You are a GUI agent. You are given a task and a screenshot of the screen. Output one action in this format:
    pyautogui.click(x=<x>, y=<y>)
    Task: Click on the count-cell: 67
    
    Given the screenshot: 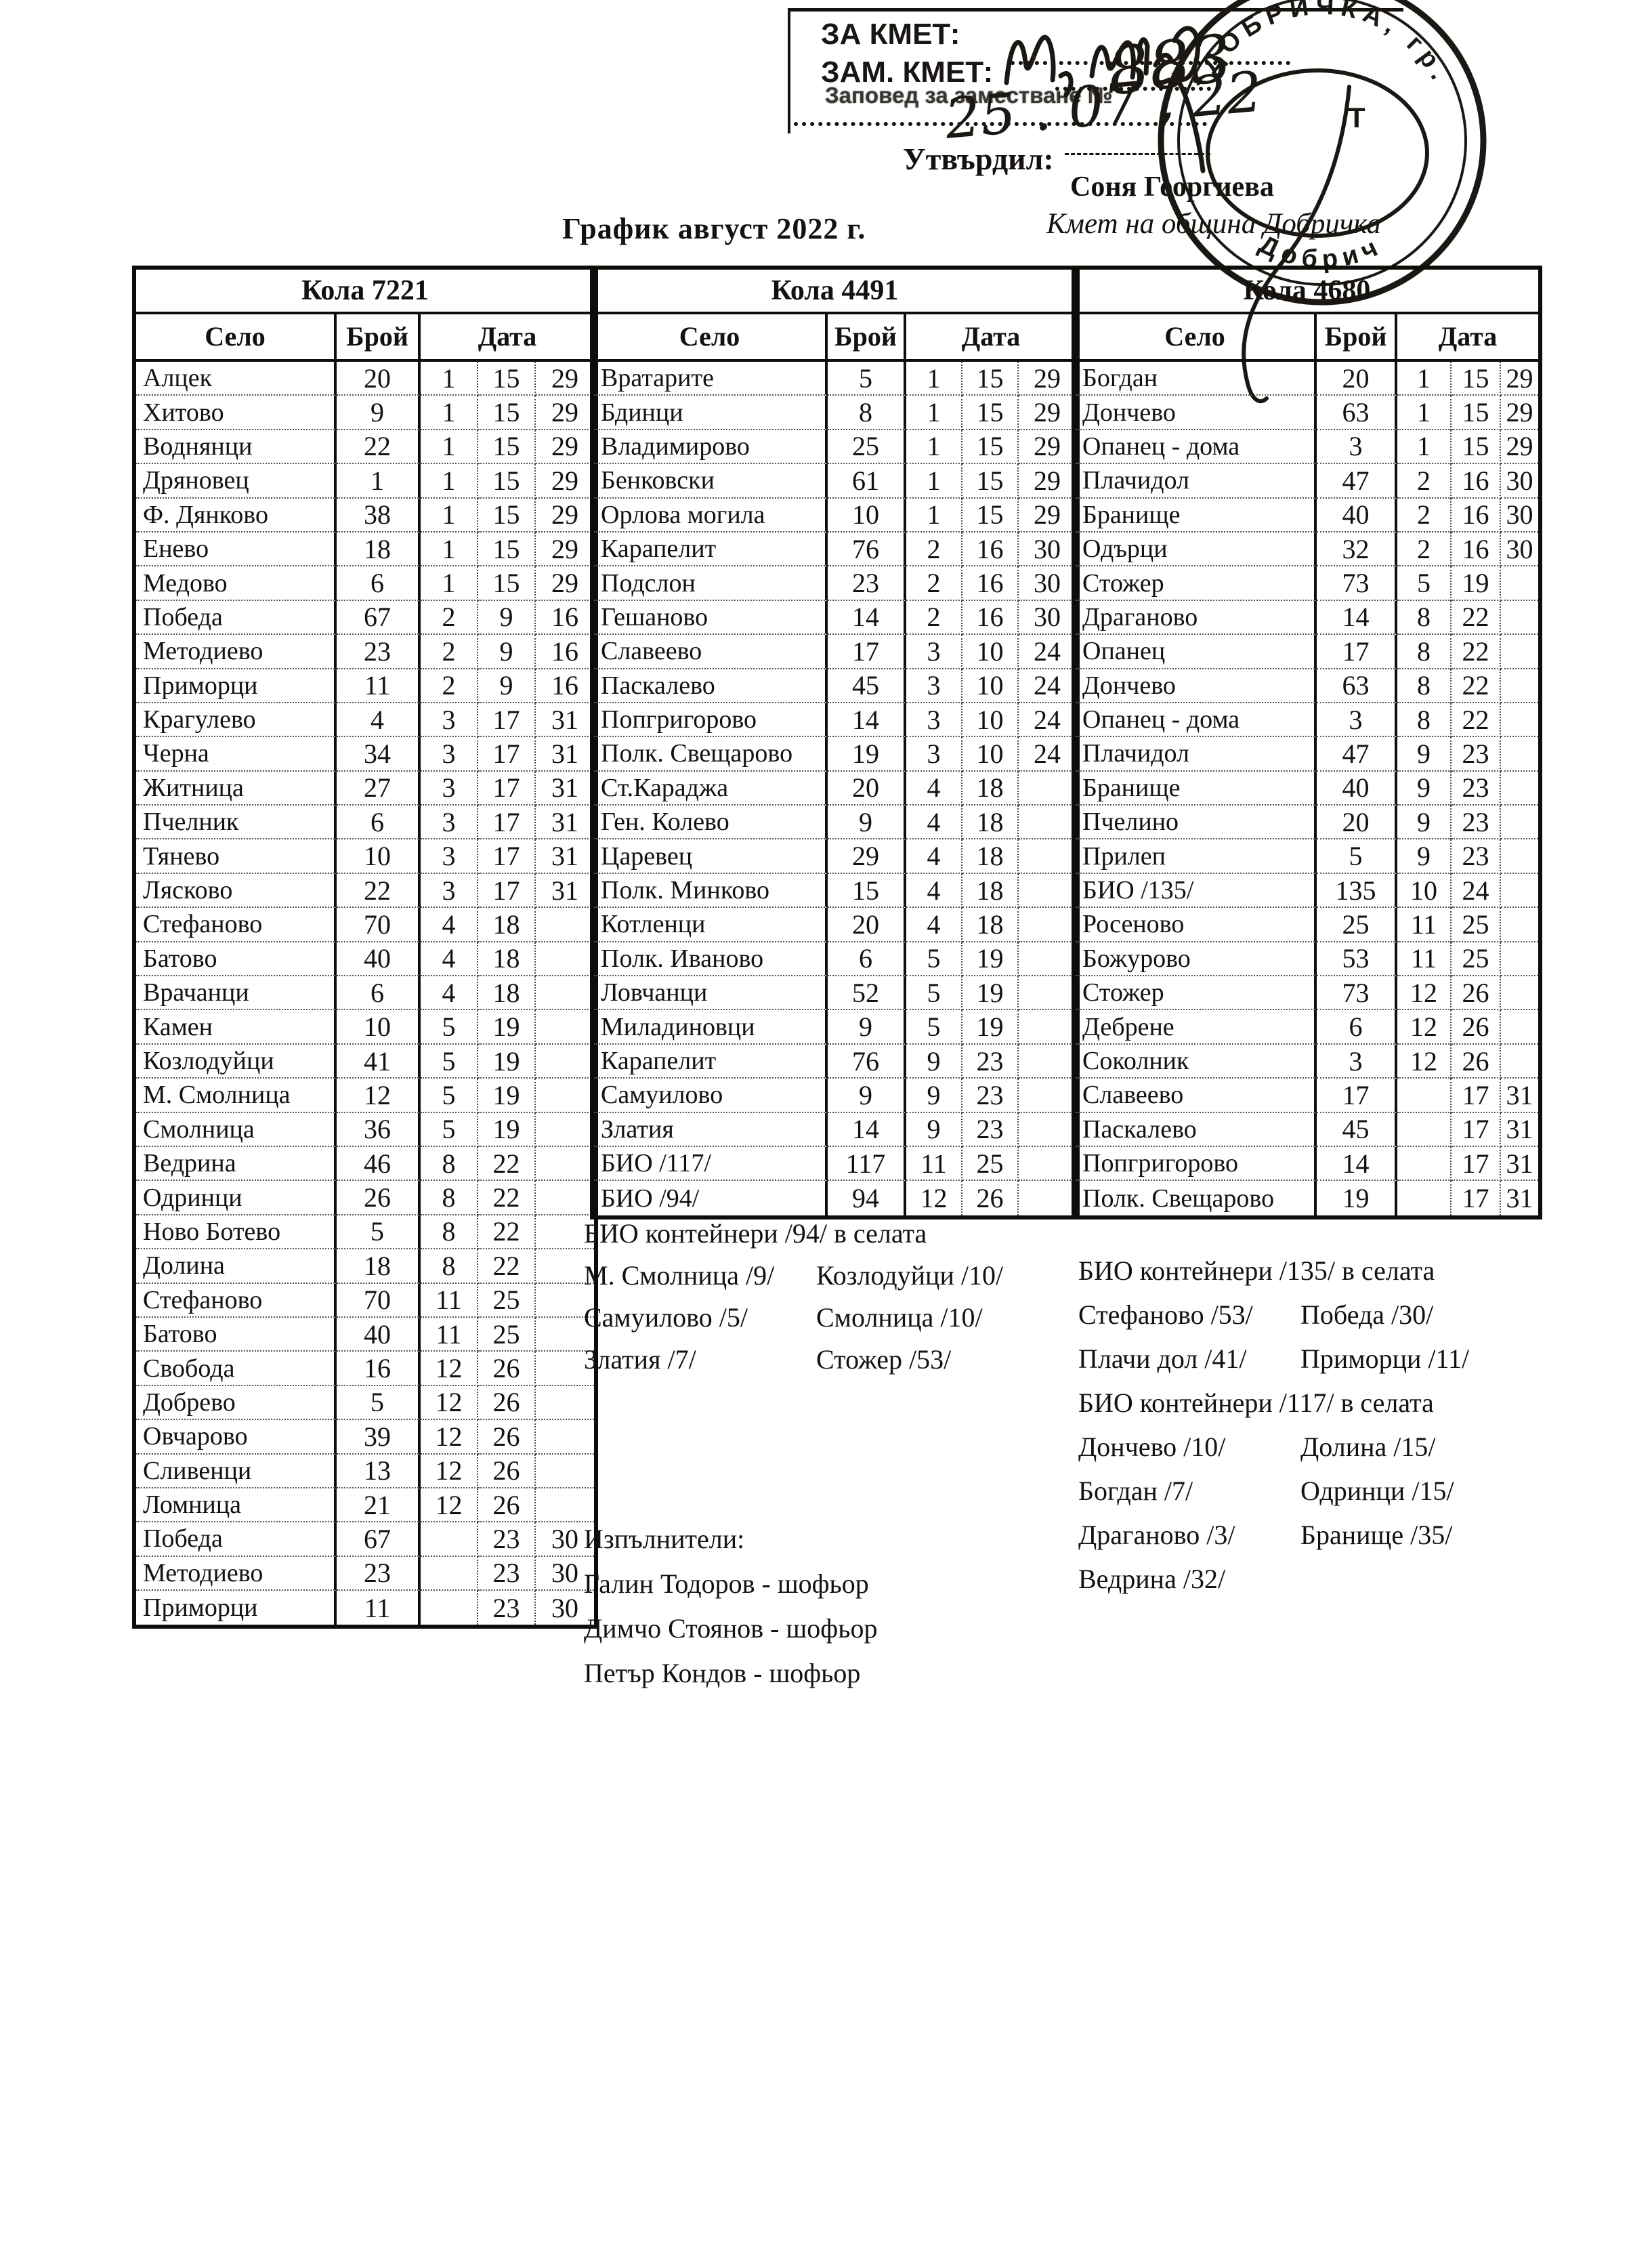 What is the action you would take?
    pyautogui.click(x=379, y=1539)
    